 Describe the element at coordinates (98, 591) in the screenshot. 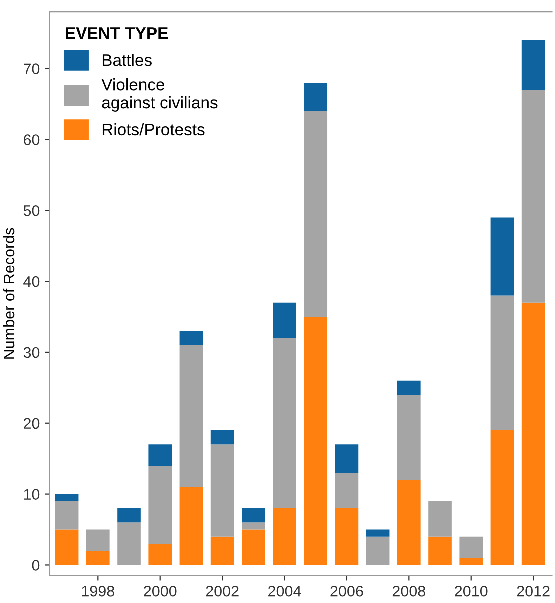

I see `x-tick-label: 1998` at that location.